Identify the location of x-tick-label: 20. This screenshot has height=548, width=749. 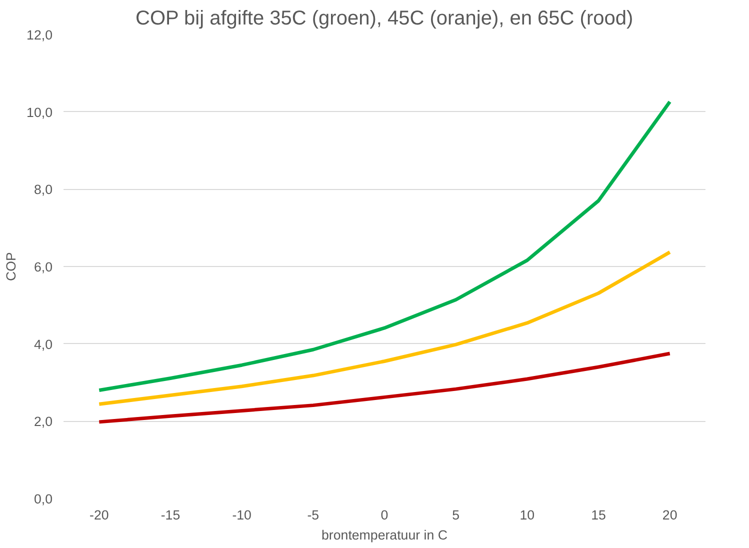
(670, 515).